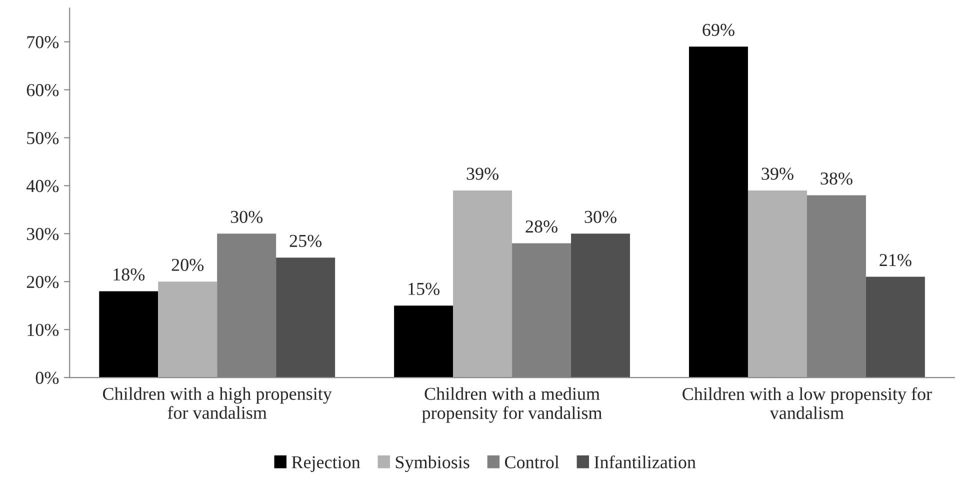  What do you see at coordinates (43, 138) in the screenshot?
I see `y-tick-label: 50%` at bounding box center [43, 138].